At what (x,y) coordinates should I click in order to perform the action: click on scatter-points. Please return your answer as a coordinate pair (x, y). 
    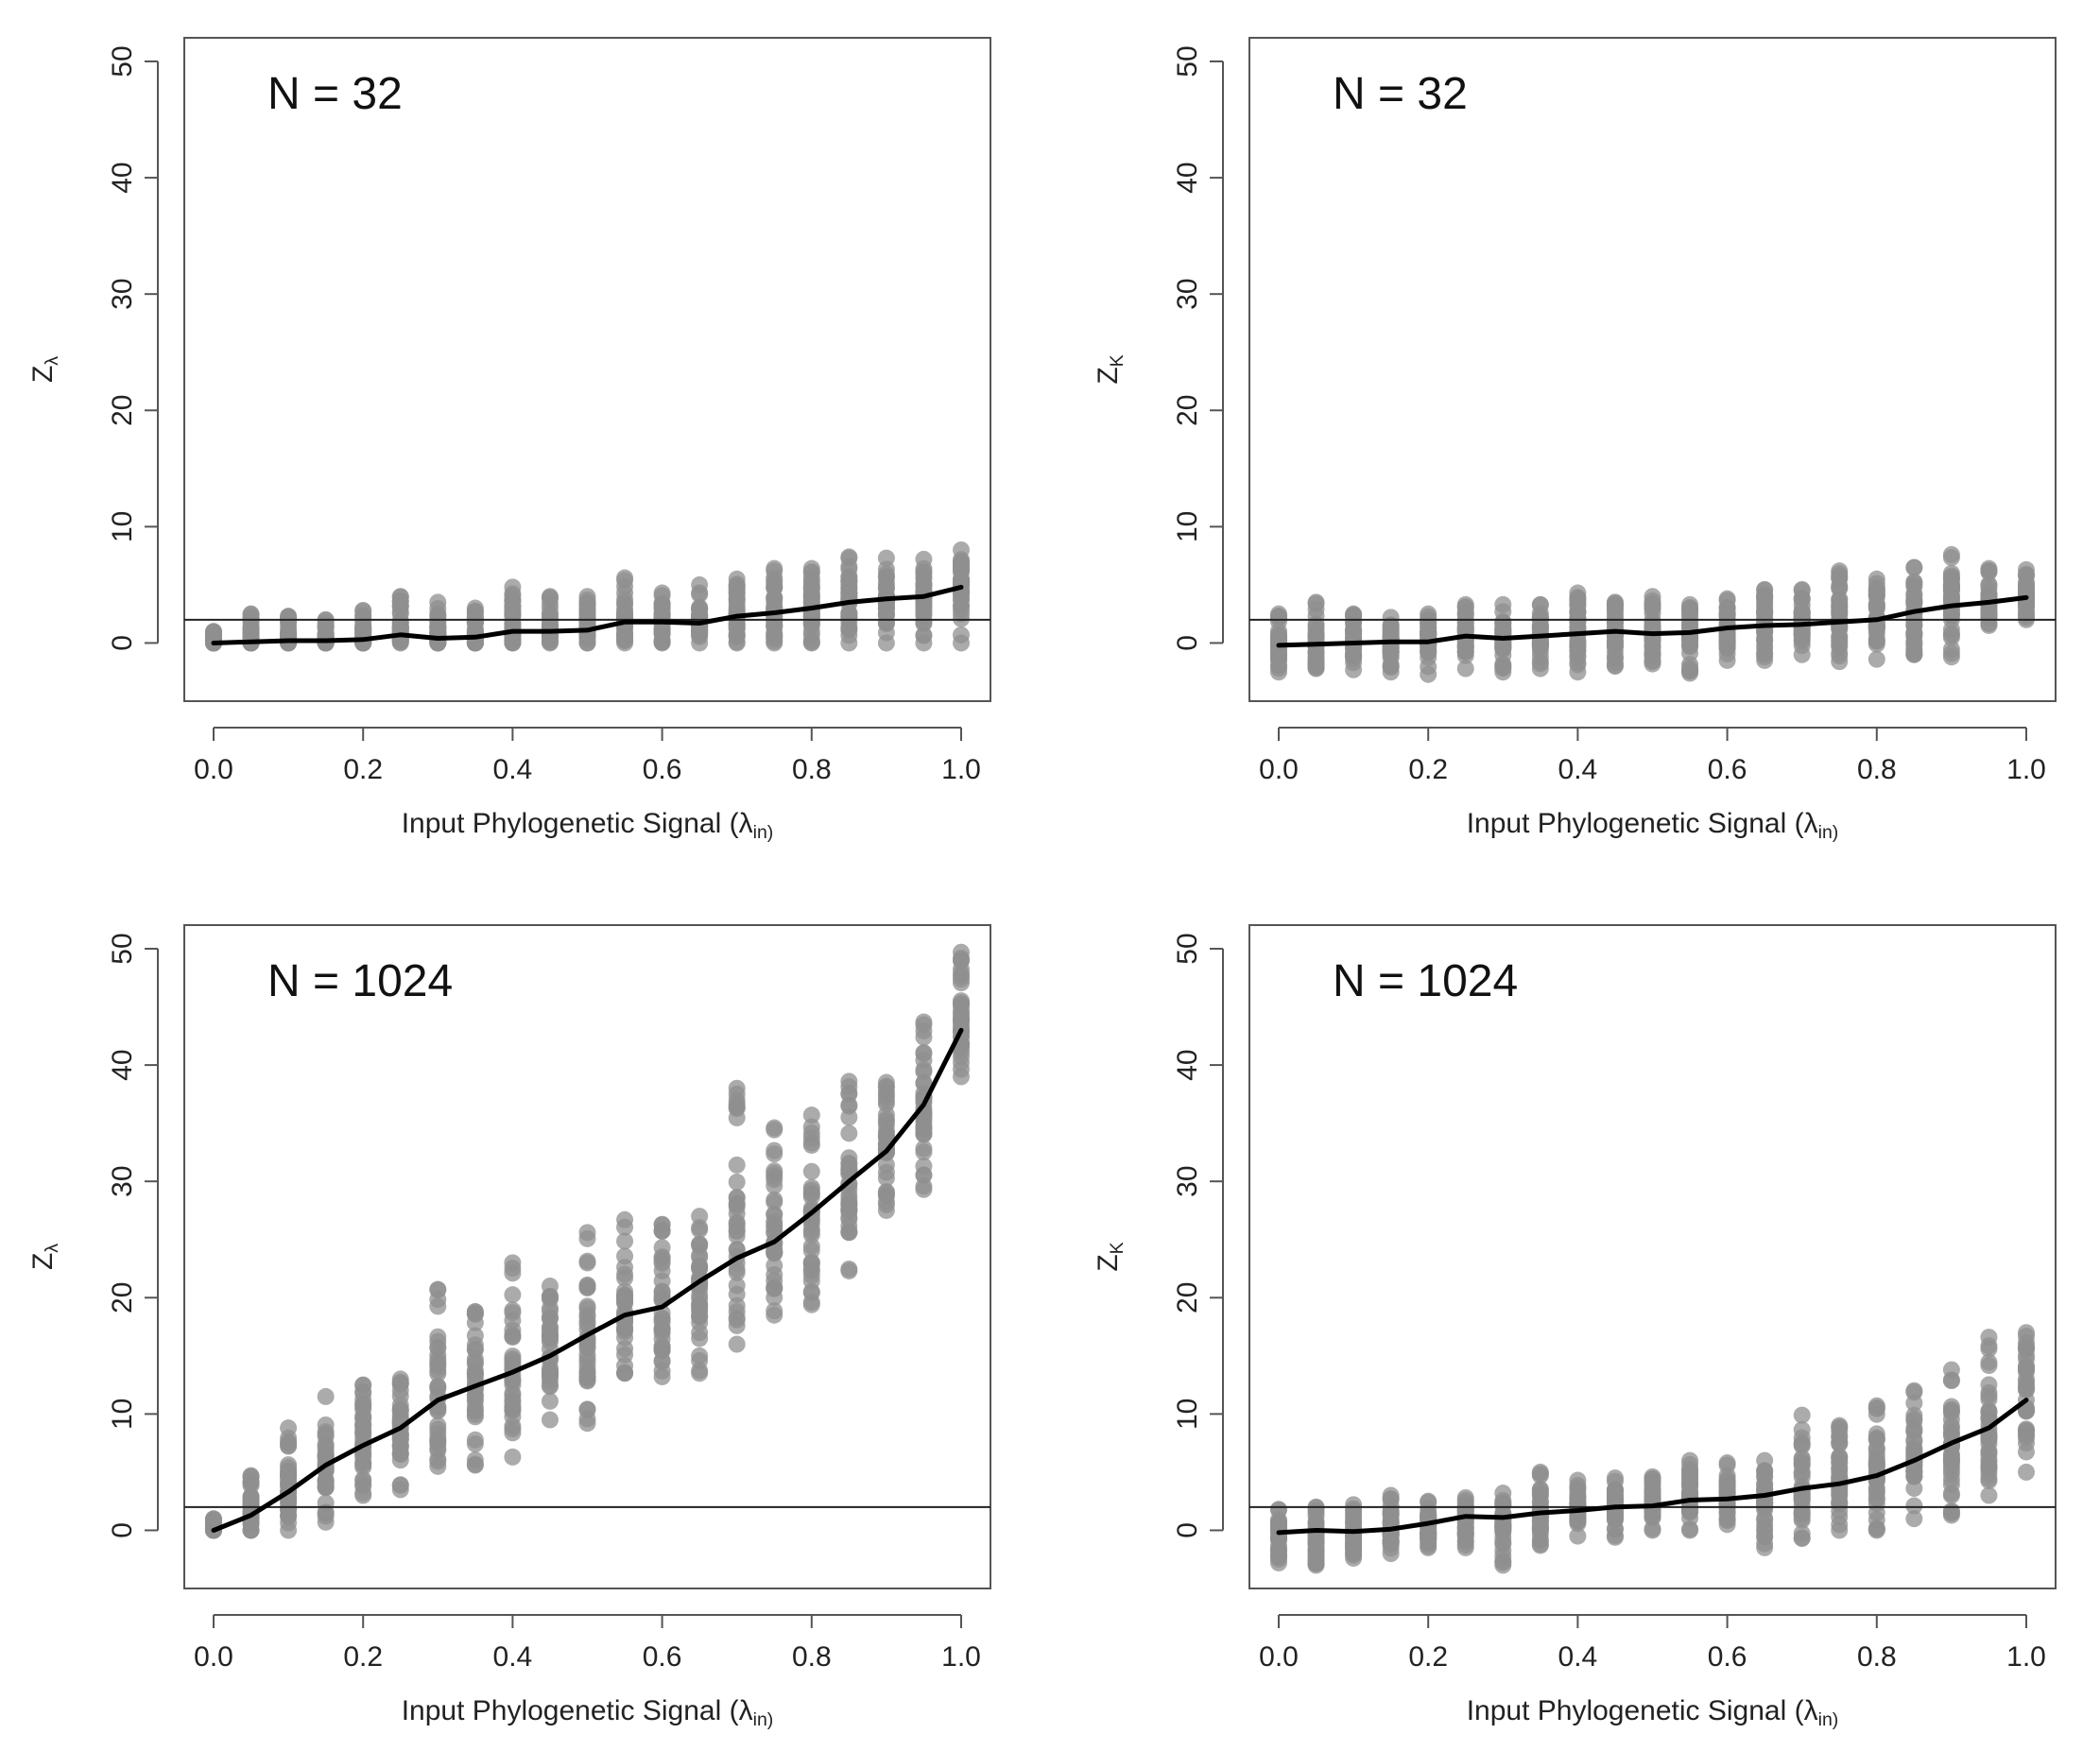
    Looking at the image, I should click on (1653, 614).